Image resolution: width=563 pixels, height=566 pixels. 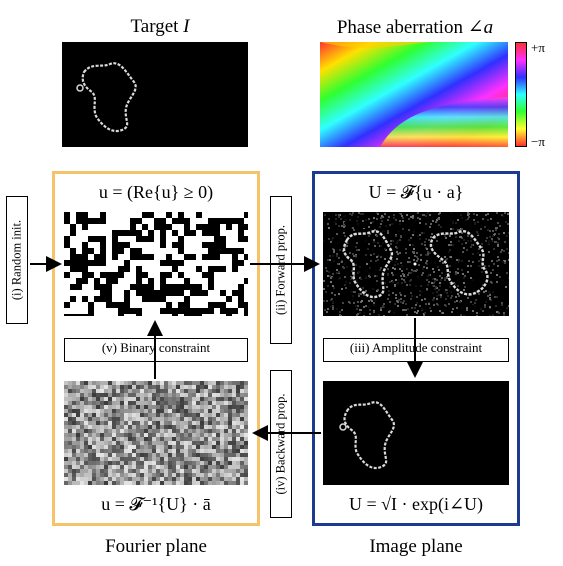 What do you see at coordinates (155, 94) in the screenshot?
I see `target-image` at bounding box center [155, 94].